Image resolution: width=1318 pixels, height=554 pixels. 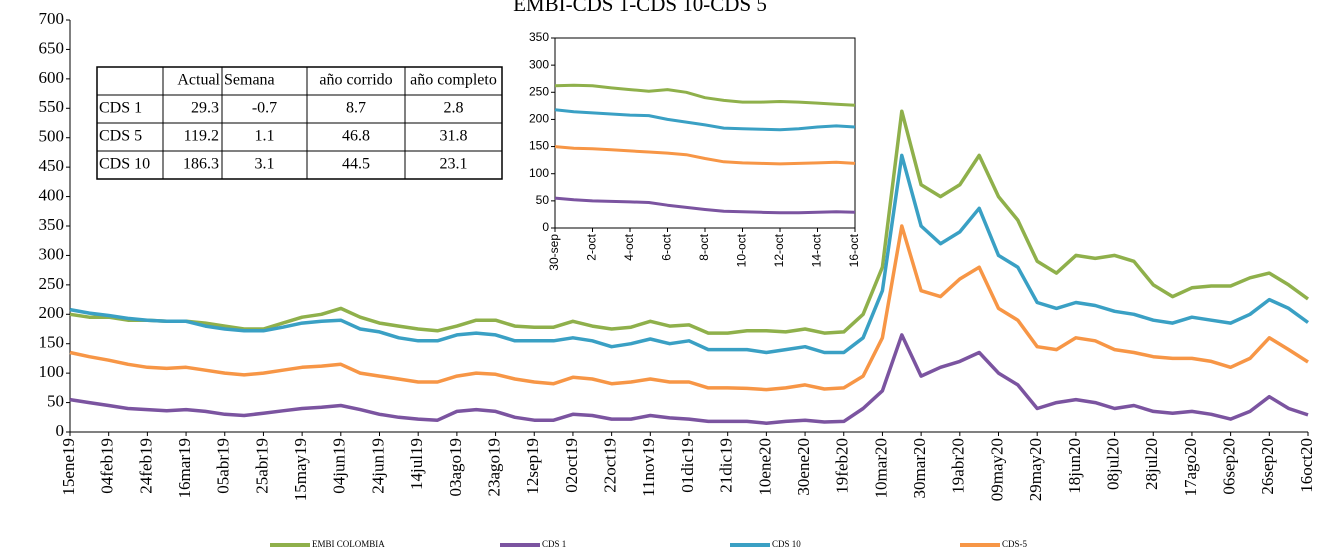 I want to click on table-header: Semana, so click(x=249, y=80).